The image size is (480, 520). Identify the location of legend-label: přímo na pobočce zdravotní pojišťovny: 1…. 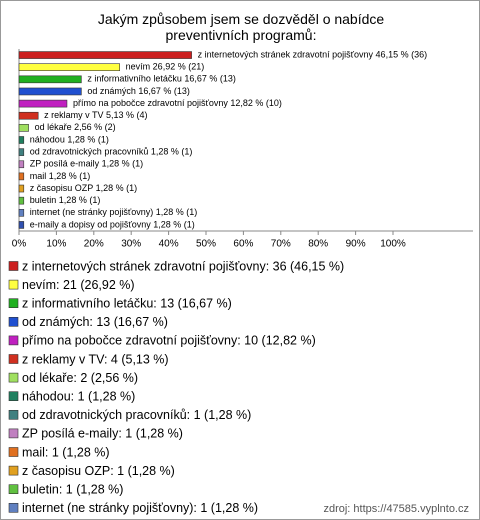
(169, 341).